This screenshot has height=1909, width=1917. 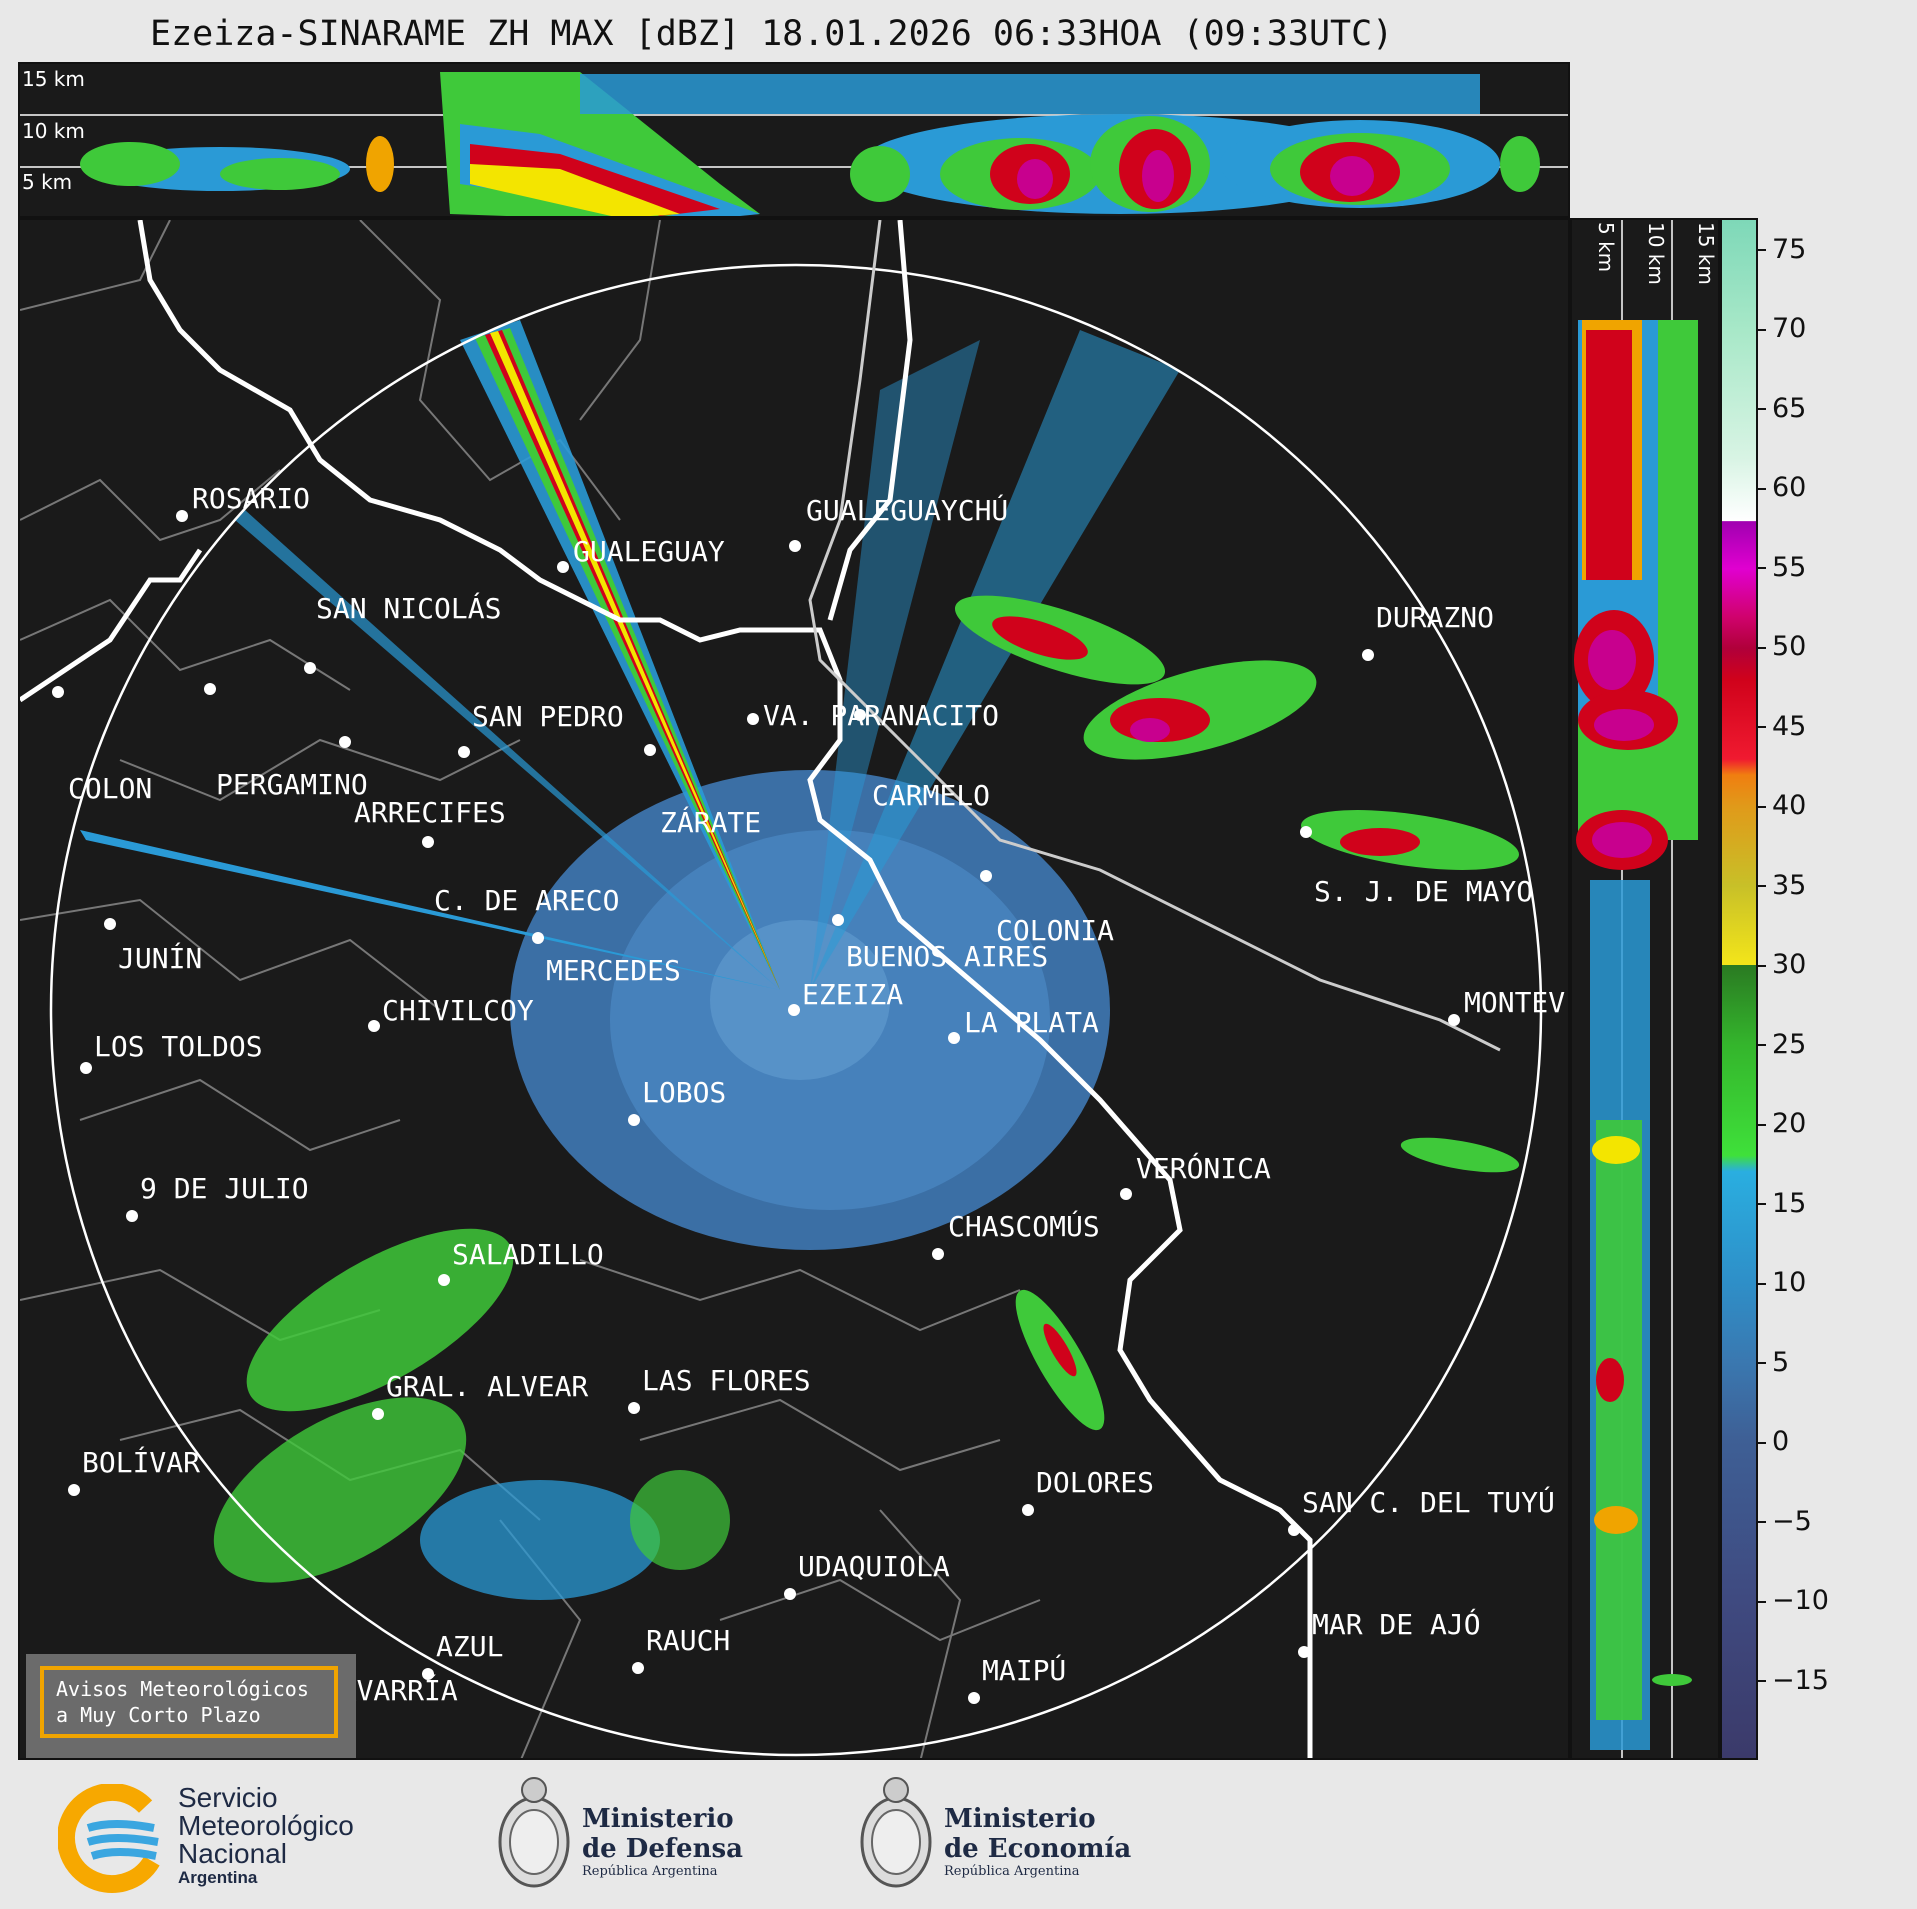 I want to click on city-label: DOLORES, so click(x=1095, y=1482).